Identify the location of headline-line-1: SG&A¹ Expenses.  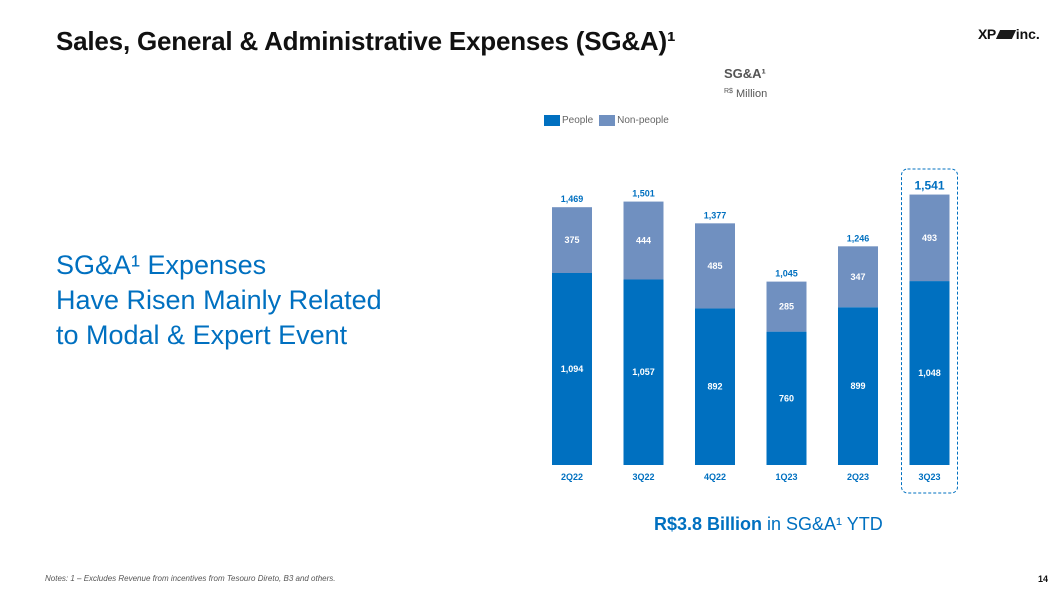
(161, 265).